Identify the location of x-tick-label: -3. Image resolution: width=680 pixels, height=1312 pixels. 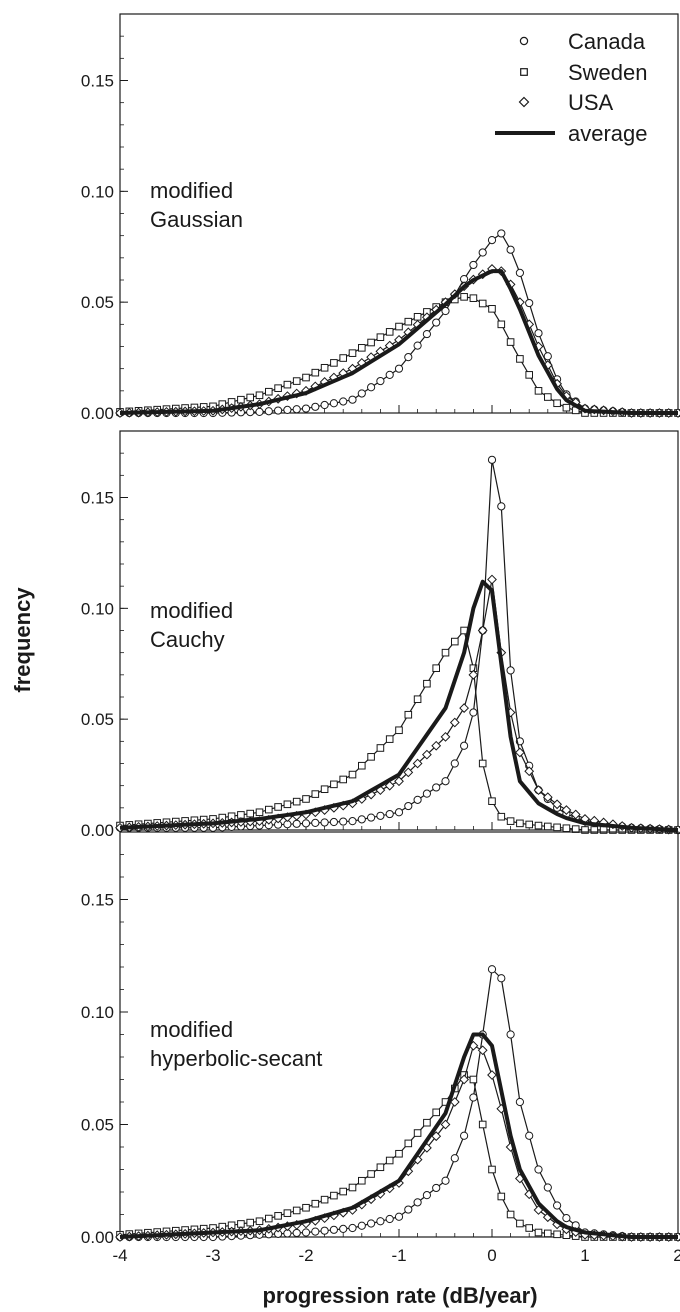
(212, 1255).